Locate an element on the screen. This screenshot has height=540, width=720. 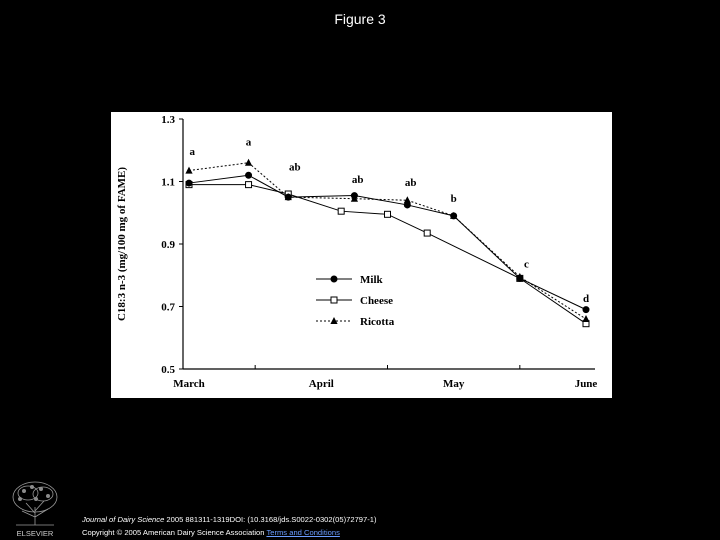
legend-marker-cheese is located at coordinates (334, 300).